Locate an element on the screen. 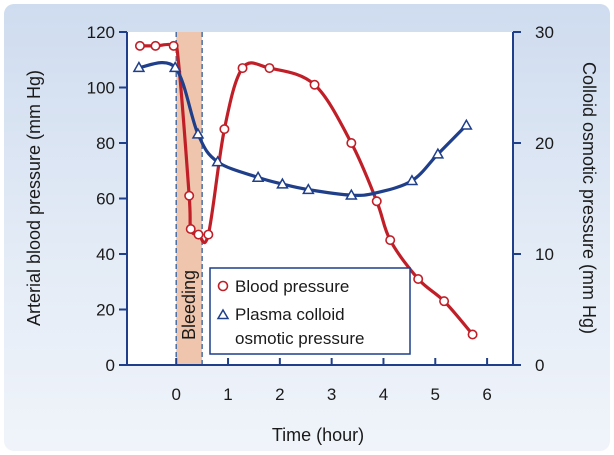  x-tick-label: 6 is located at coordinates (486, 394).